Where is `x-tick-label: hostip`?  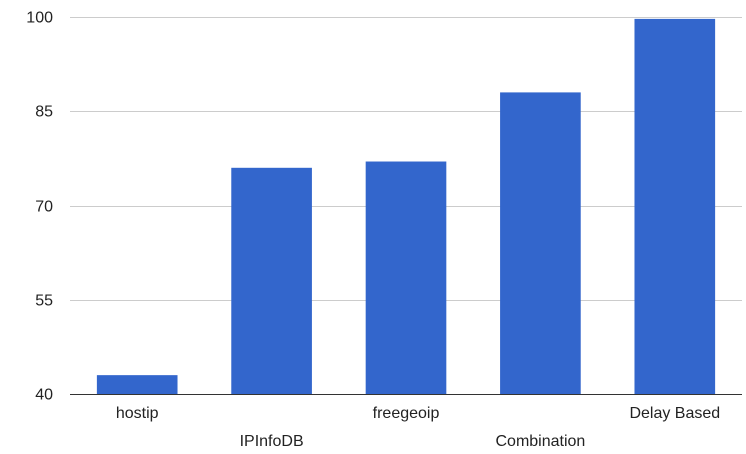 x-tick-label: hostip is located at coordinates (137, 413).